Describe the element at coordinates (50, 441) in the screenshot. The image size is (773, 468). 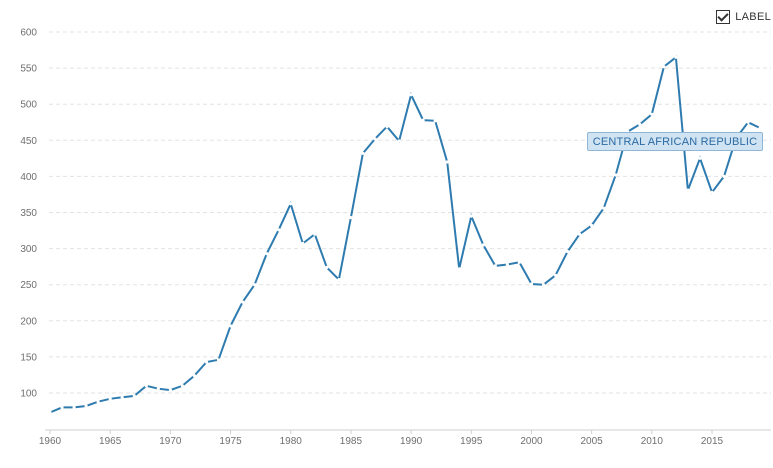
I see `x-tick-label: 1960` at that location.